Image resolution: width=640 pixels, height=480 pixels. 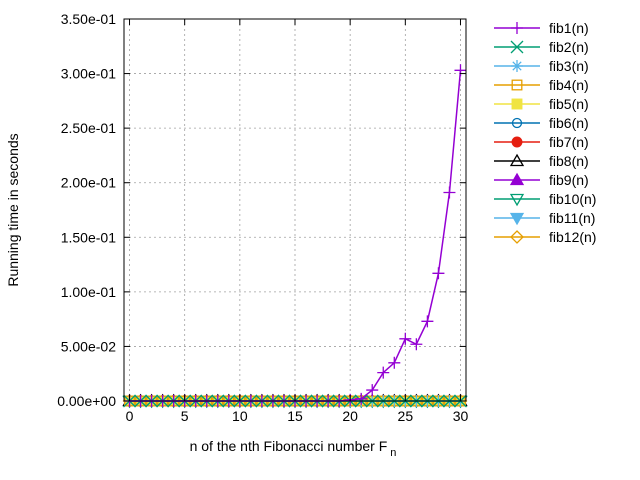 What do you see at coordinates (541, 85) in the screenshot?
I see `legend-item: fib4(n)` at bounding box center [541, 85].